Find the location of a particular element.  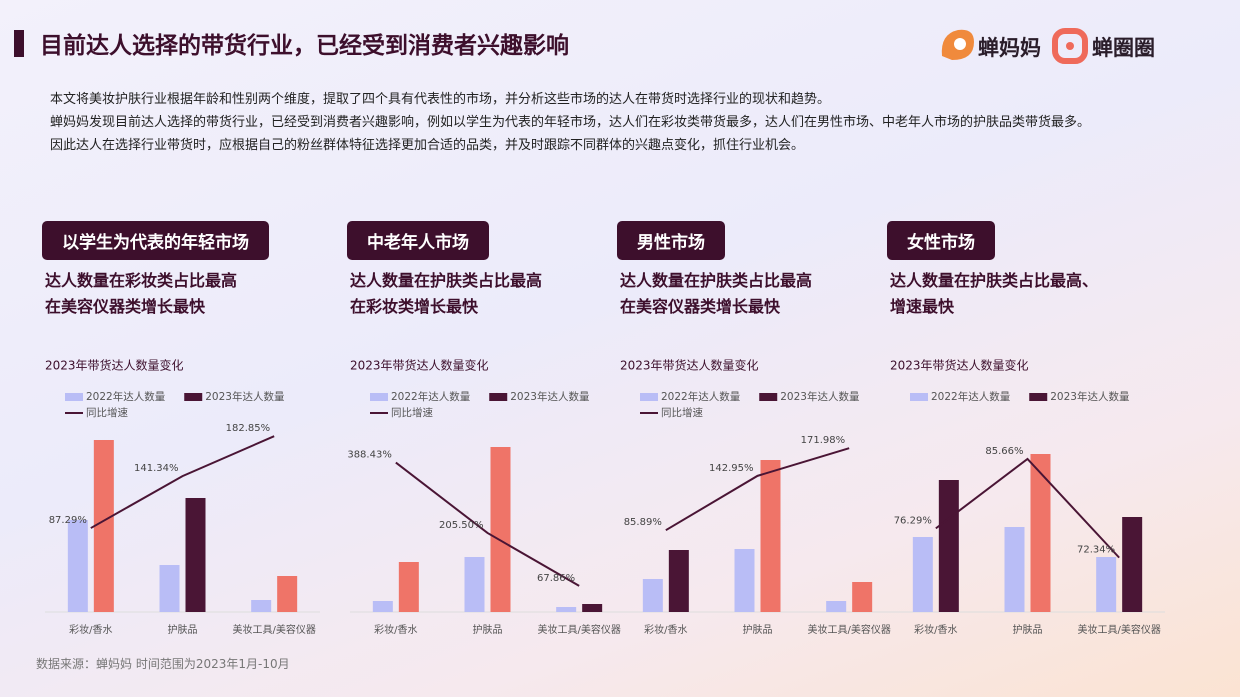

data-label: 388.43% is located at coordinates (369, 455).